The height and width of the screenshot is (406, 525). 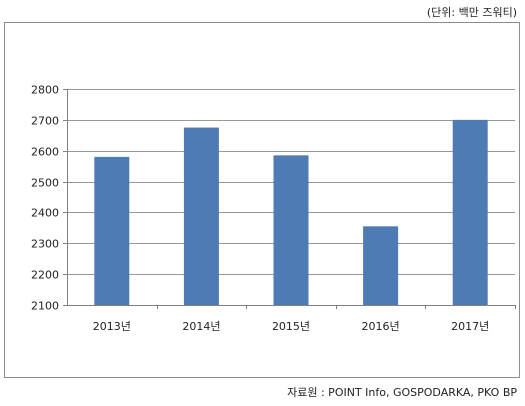 What do you see at coordinates (201, 326) in the screenshot?
I see `x-tick-label: 2014년` at bounding box center [201, 326].